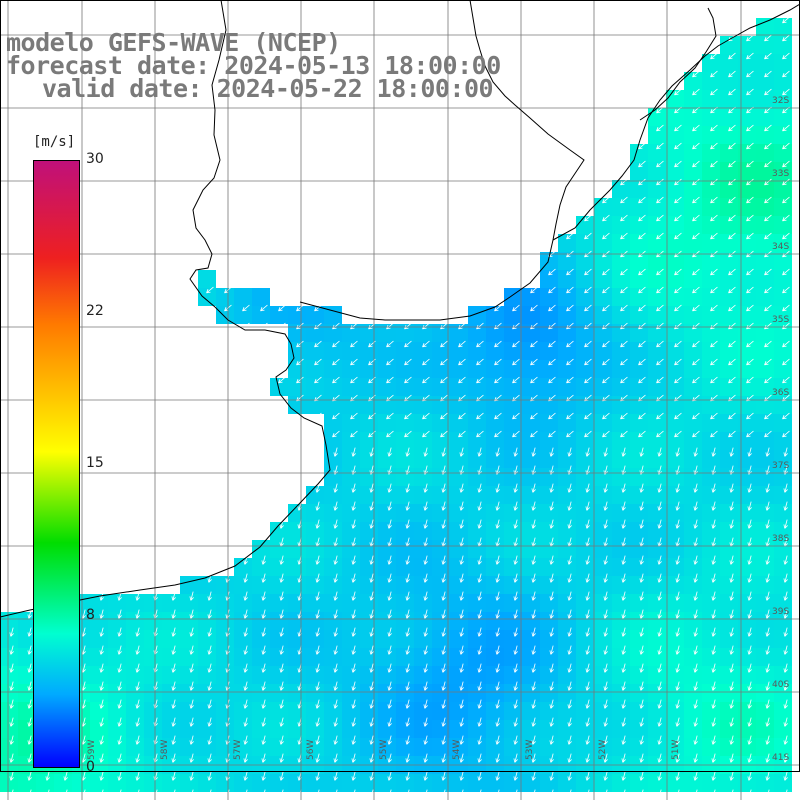 Image resolution: width=800 pixels, height=800 pixels. What do you see at coordinates (95, 463) in the screenshot?
I see `colorbar-tick-15: 15` at bounding box center [95, 463].